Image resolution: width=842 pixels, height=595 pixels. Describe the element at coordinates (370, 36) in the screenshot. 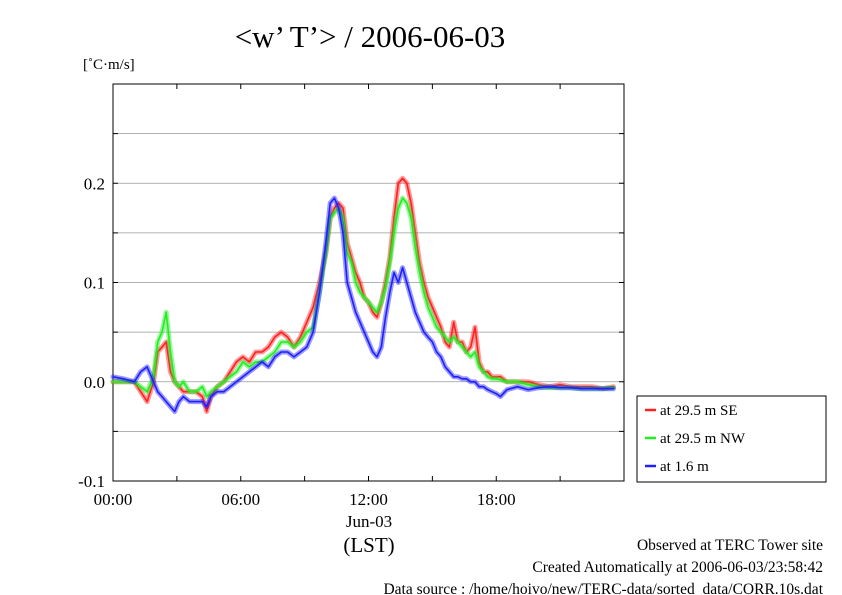

I see `chart-title: <w’ T’> / 2006-06-03` at that location.